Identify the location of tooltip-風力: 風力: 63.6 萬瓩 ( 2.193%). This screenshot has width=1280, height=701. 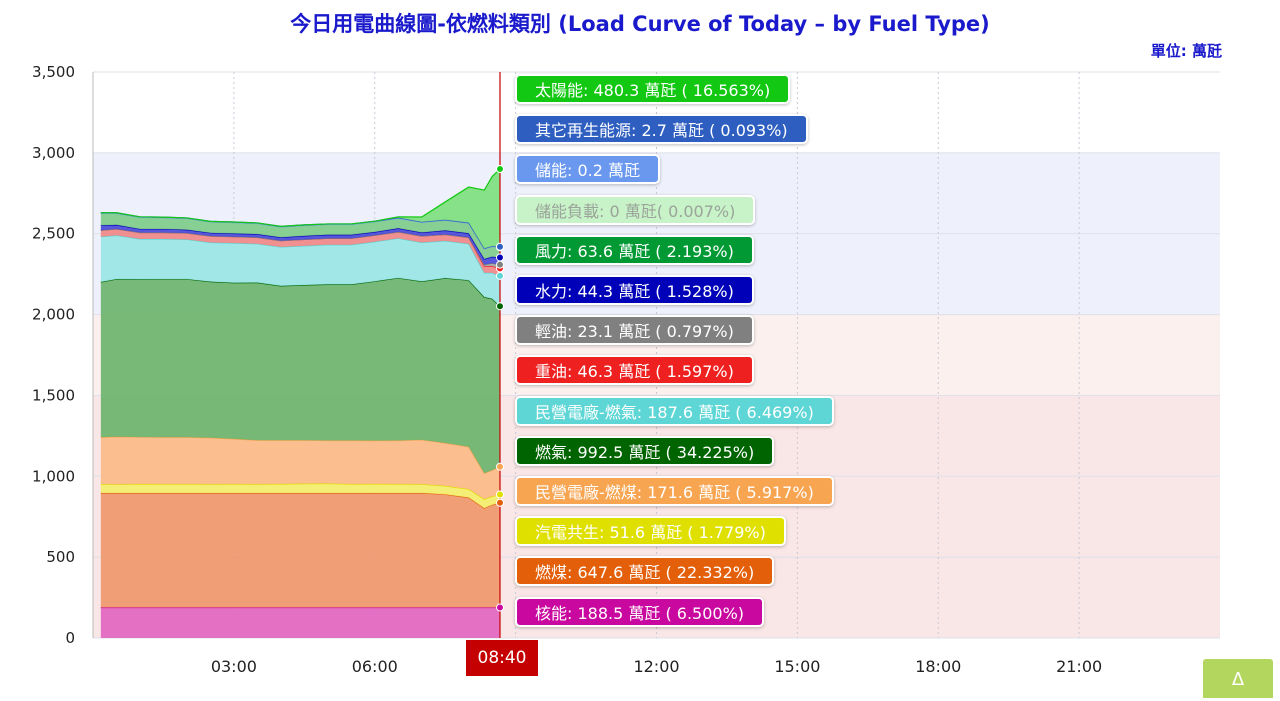
(634, 249).